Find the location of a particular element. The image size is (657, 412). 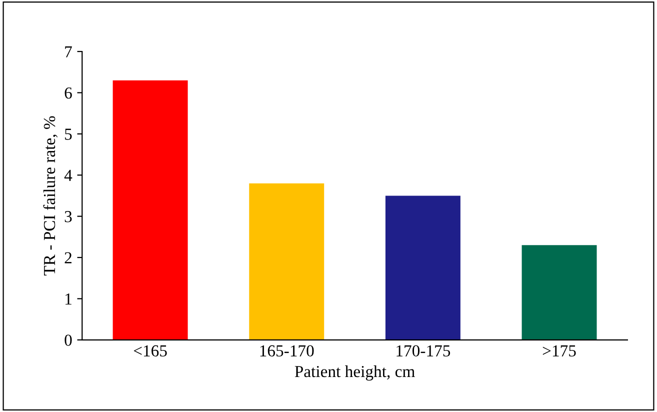

x-tick-label: >175 is located at coordinates (559, 350).